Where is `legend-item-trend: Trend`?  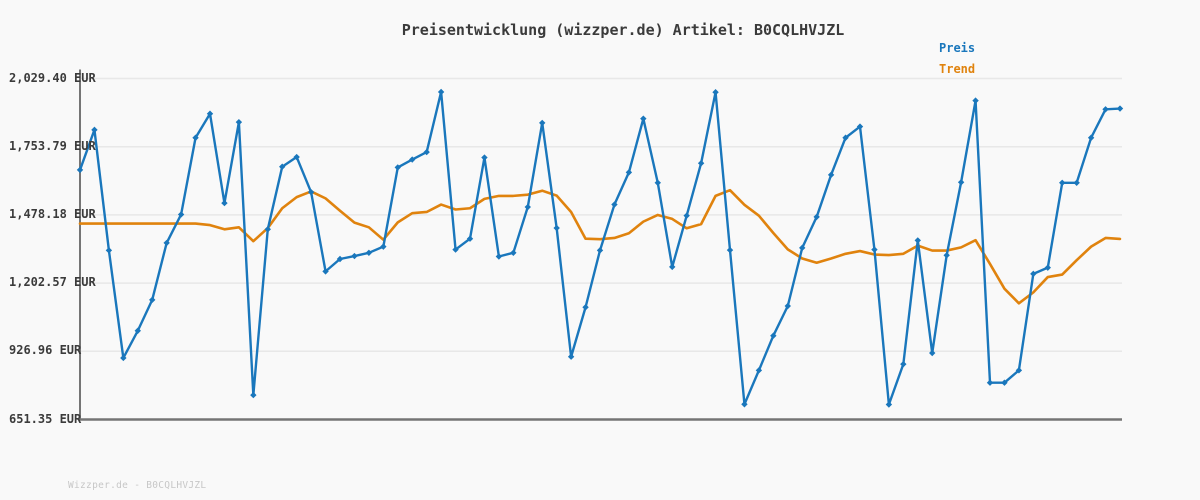 legend-item-trend: Trend is located at coordinates (957, 69).